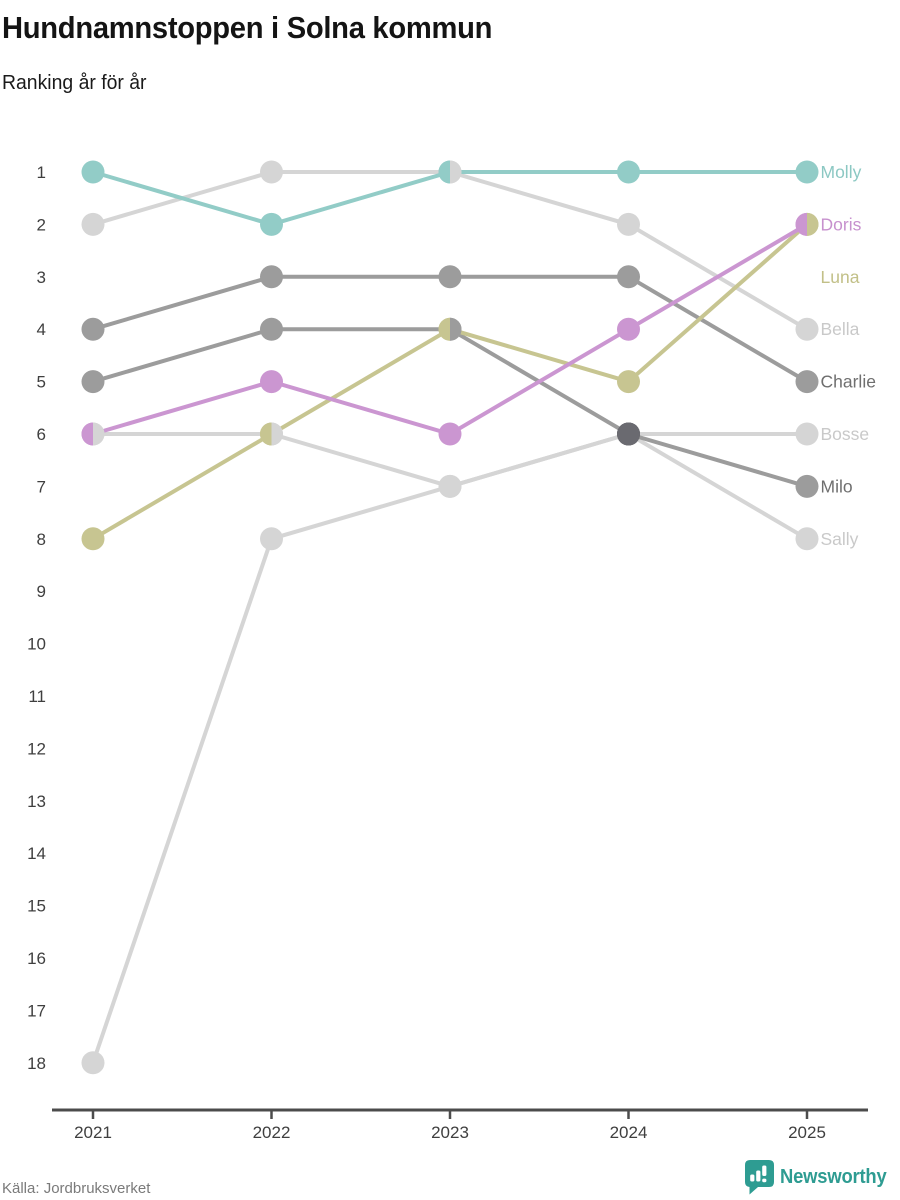  What do you see at coordinates (807, 434) in the screenshot?
I see `dot-bosse-2025` at bounding box center [807, 434].